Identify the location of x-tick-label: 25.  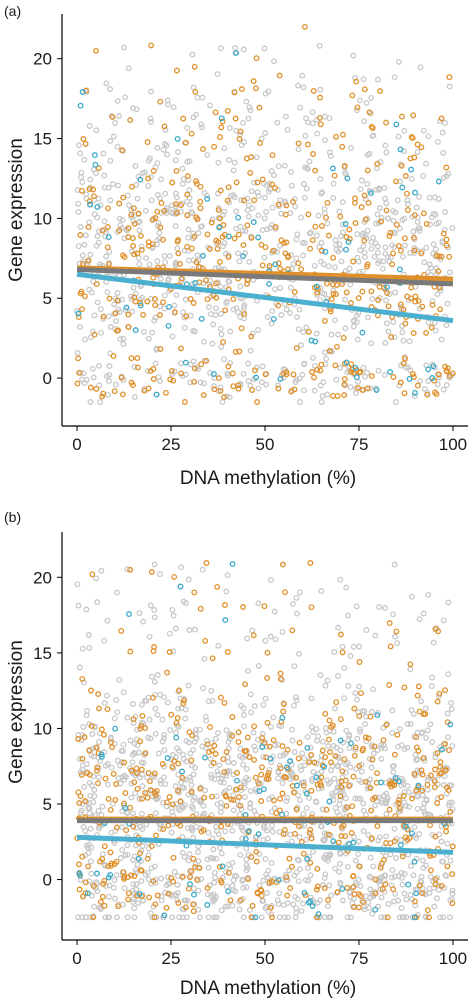
(171, 444).